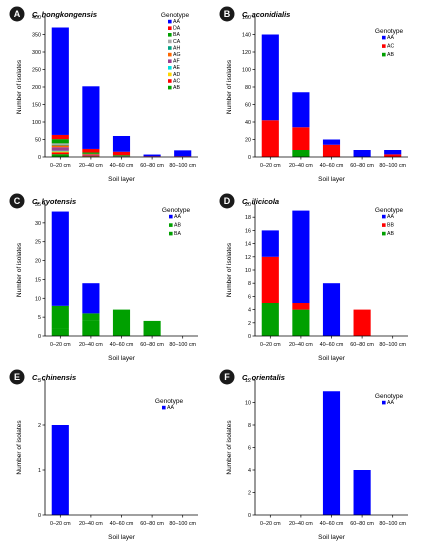 The height and width of the screenshot is (550, 423). What do you see at coordinates (248, 258) in the screenshot?
I see `y-tick-label: 12` at bounding box center [248, 258].